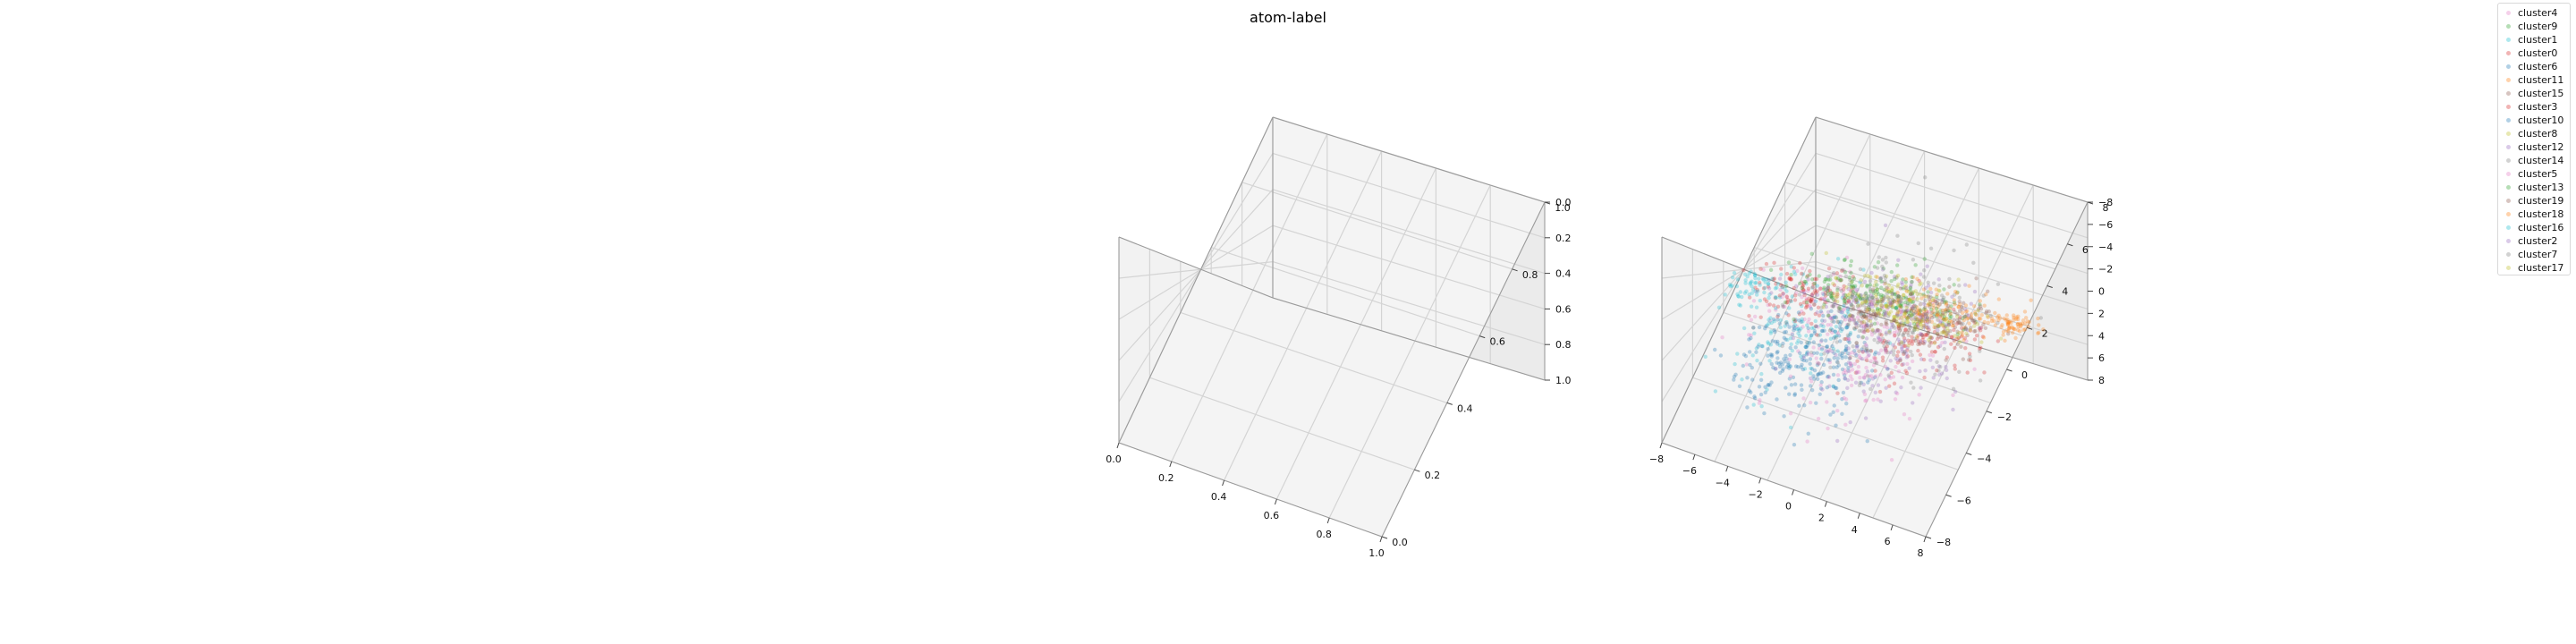  I want to click on legend-marker, so click(2508, 214).